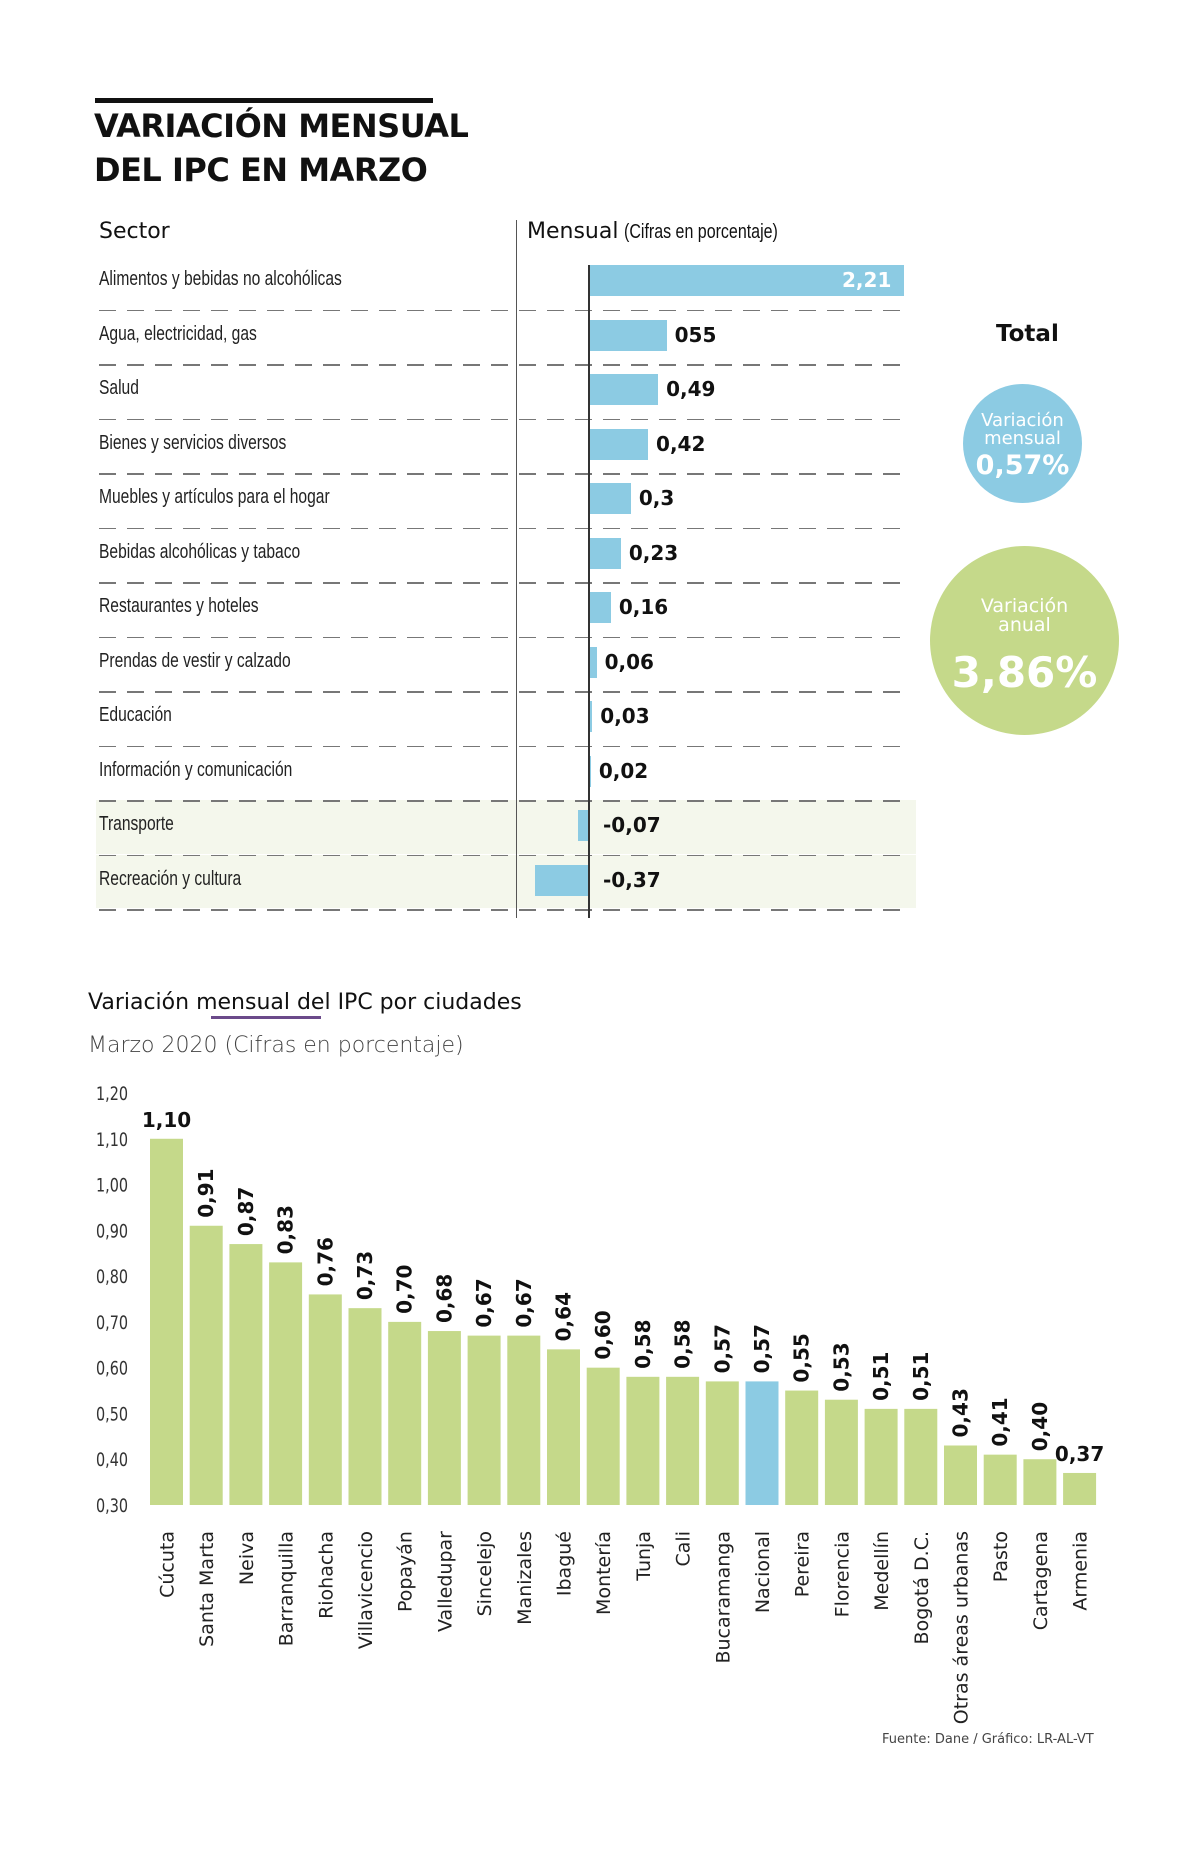  What do you see at coordinates (112, 1369) in the screenshot?
I see `y-tick-label: 0,60` at bounding box center [112, 1369].